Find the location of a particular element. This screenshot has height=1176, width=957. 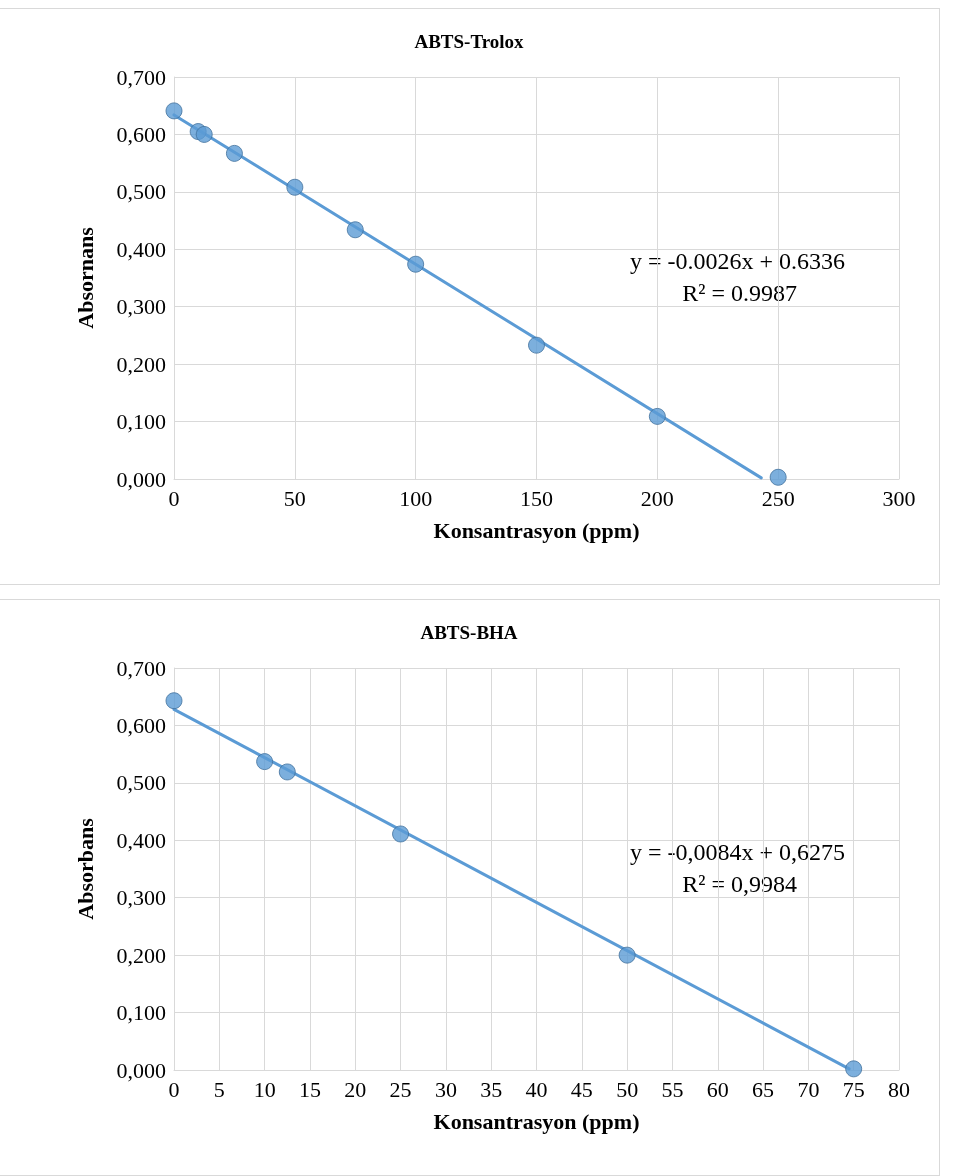

x-tick-label: 15 is located at coordinates (309, 1089).